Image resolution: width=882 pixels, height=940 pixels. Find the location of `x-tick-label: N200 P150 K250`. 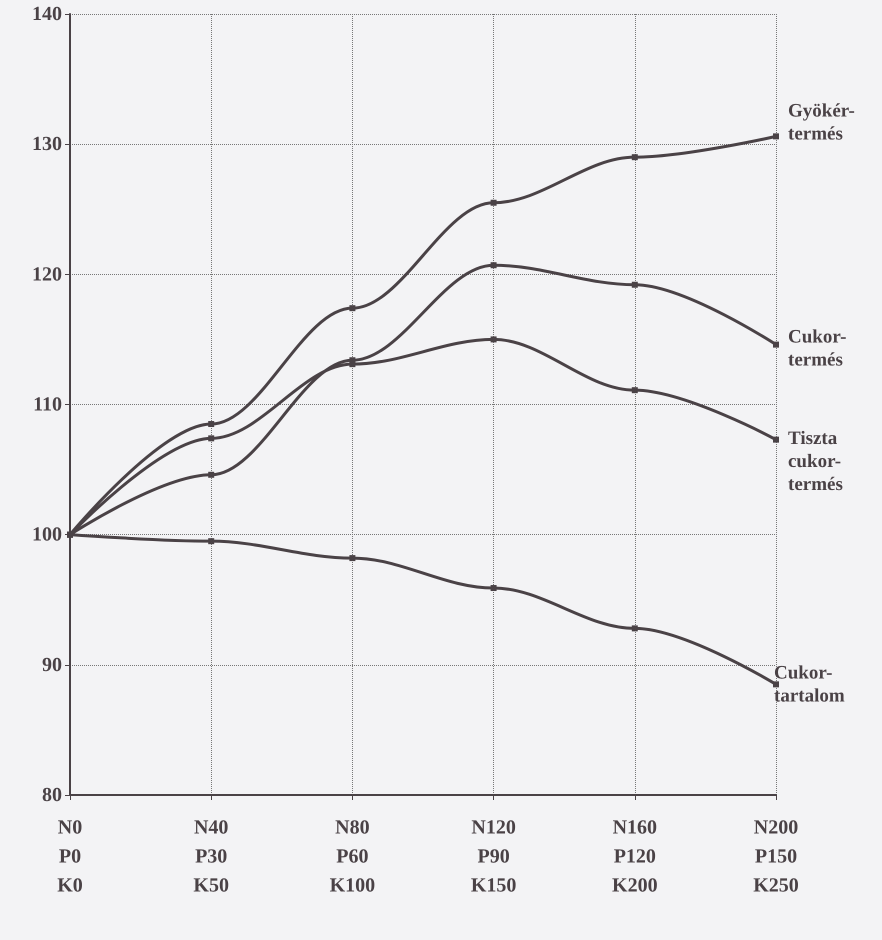

x-tick-label: N200 P150 K250 is located at coordinates (776, 856).